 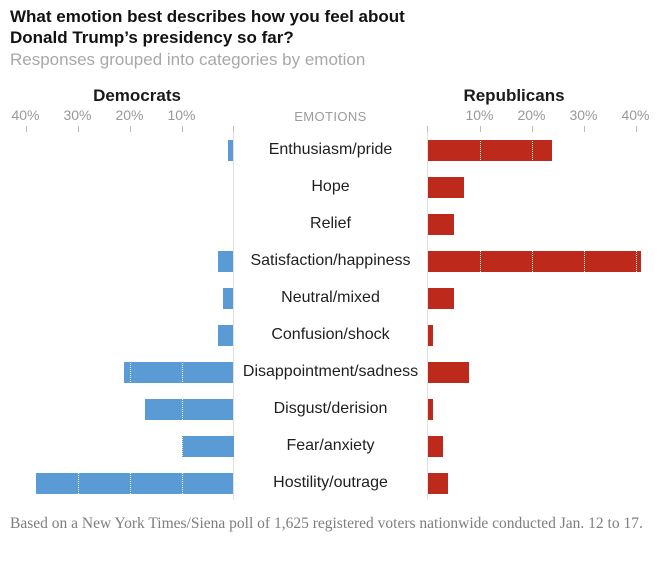 I want to click on axis-tick-label-left: 10%, so click(x=181, y=115).